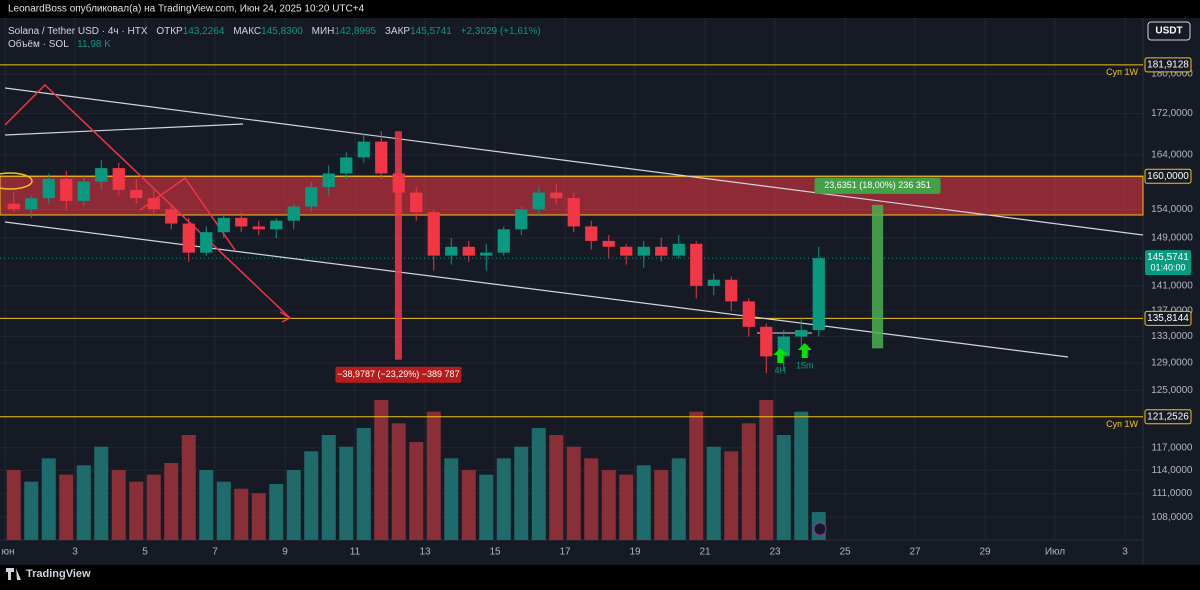 The image size is (1200, 590). I want to click on y-tick-label: 149,0000, so click(1172, 238).